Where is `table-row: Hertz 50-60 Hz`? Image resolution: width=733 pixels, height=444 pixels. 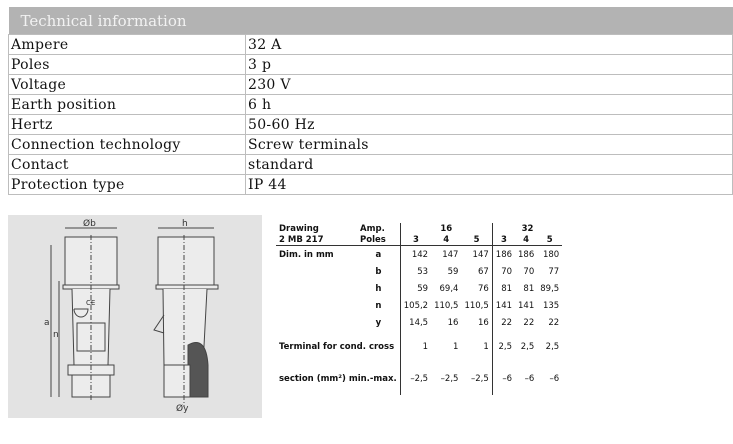
table-row: Hertz 50-60 Hz is located at coordinates (370, 124).